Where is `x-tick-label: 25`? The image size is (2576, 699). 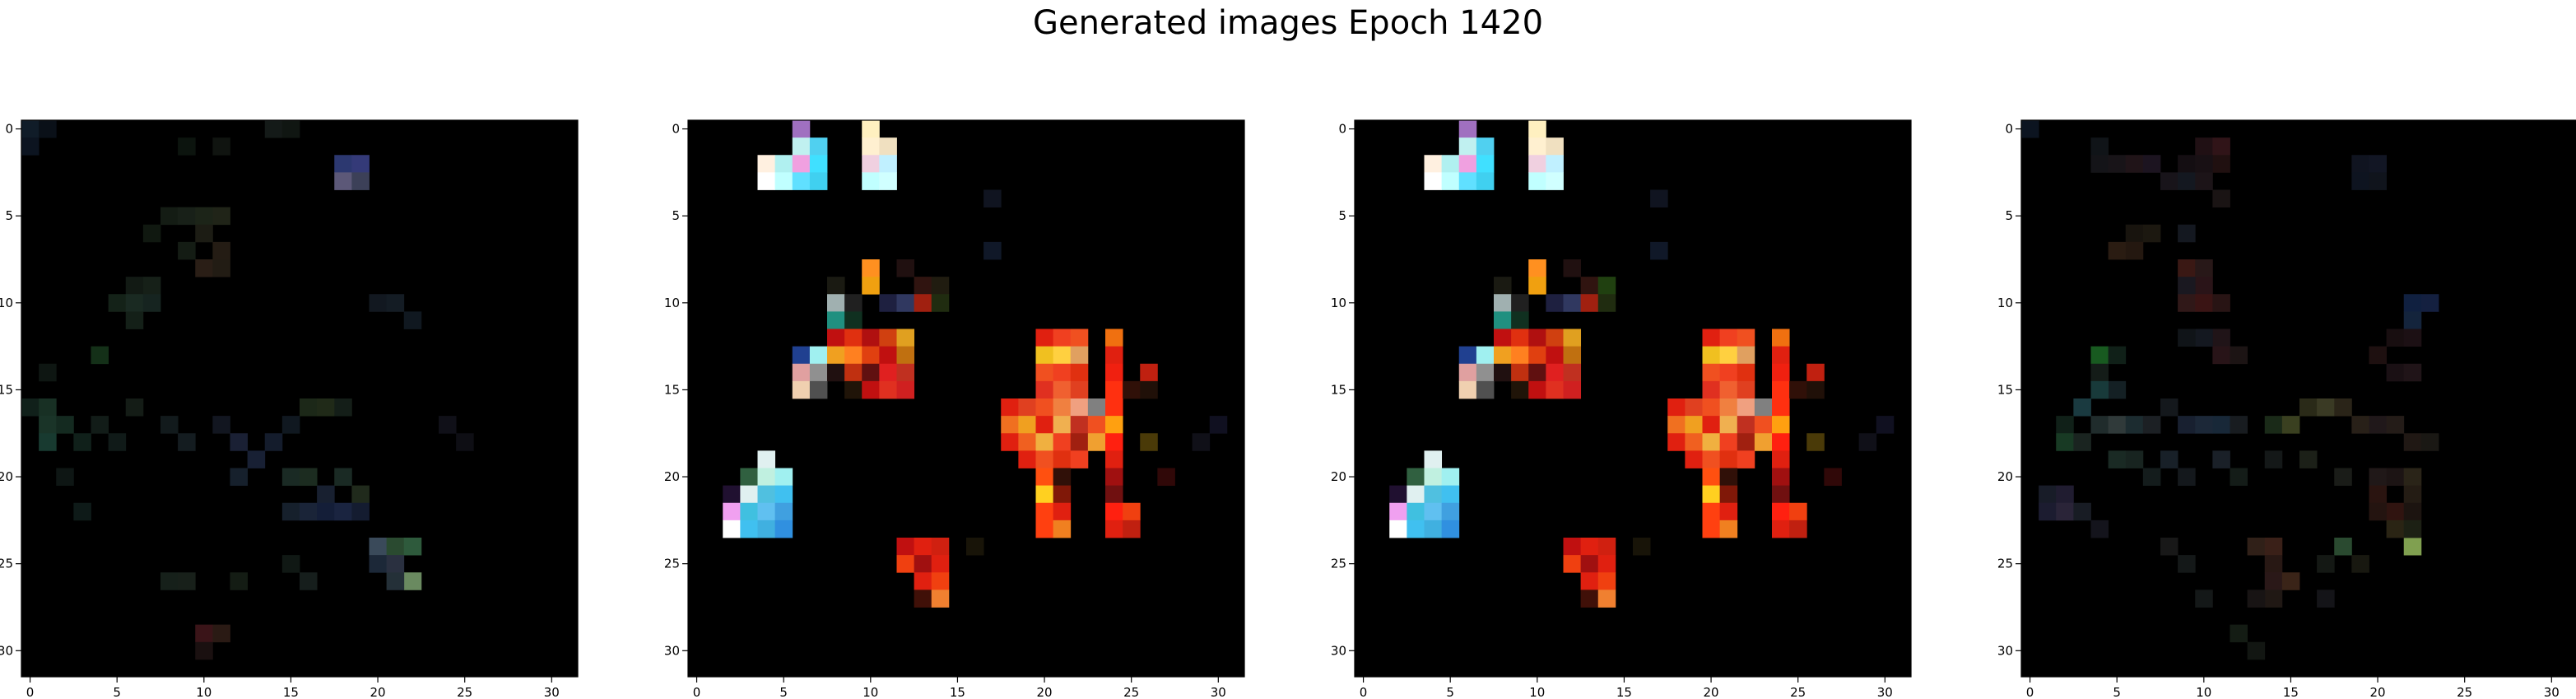 x-tick-label: 25 is located at coordinates (464, 692).